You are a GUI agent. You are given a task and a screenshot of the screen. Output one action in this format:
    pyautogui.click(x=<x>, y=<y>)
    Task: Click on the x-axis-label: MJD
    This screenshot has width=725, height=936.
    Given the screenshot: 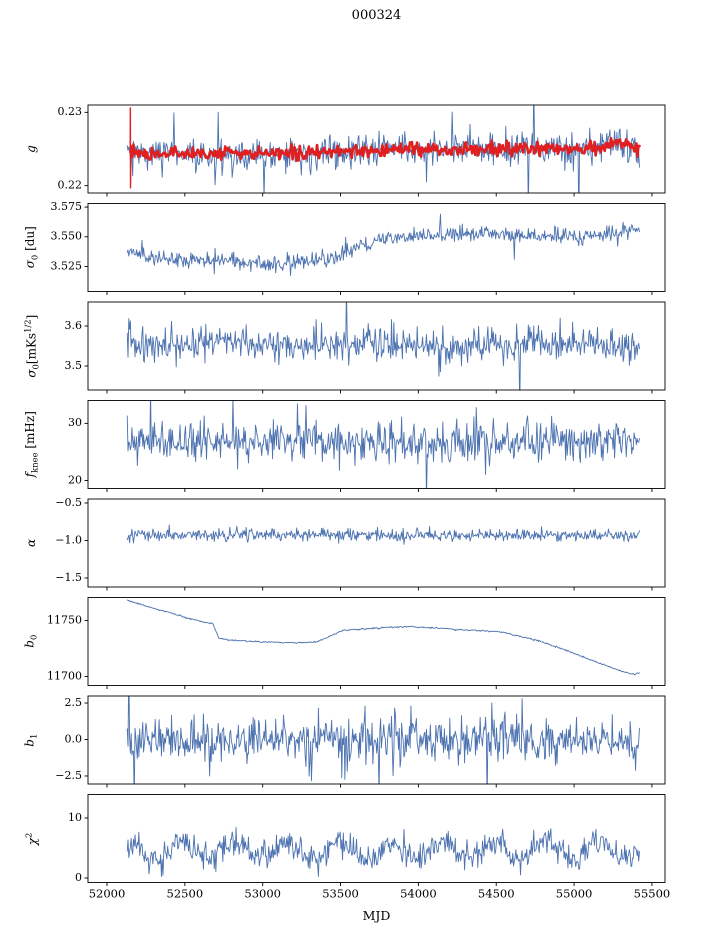 What is the action you would take?
    pyautogui.click(x=376, y=915)
    